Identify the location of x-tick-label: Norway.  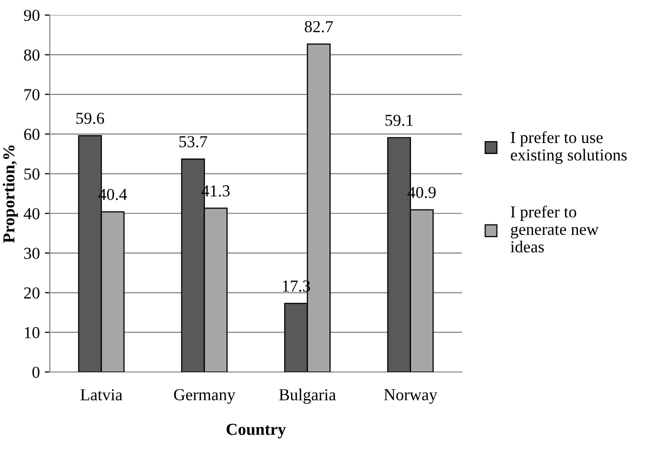
(411, 396).